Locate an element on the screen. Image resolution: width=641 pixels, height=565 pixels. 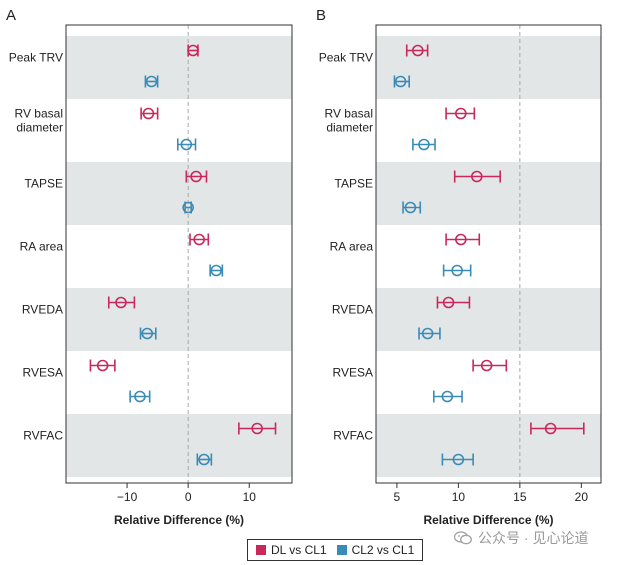
legend-swatch-dl is located at coordinates (261, 550).